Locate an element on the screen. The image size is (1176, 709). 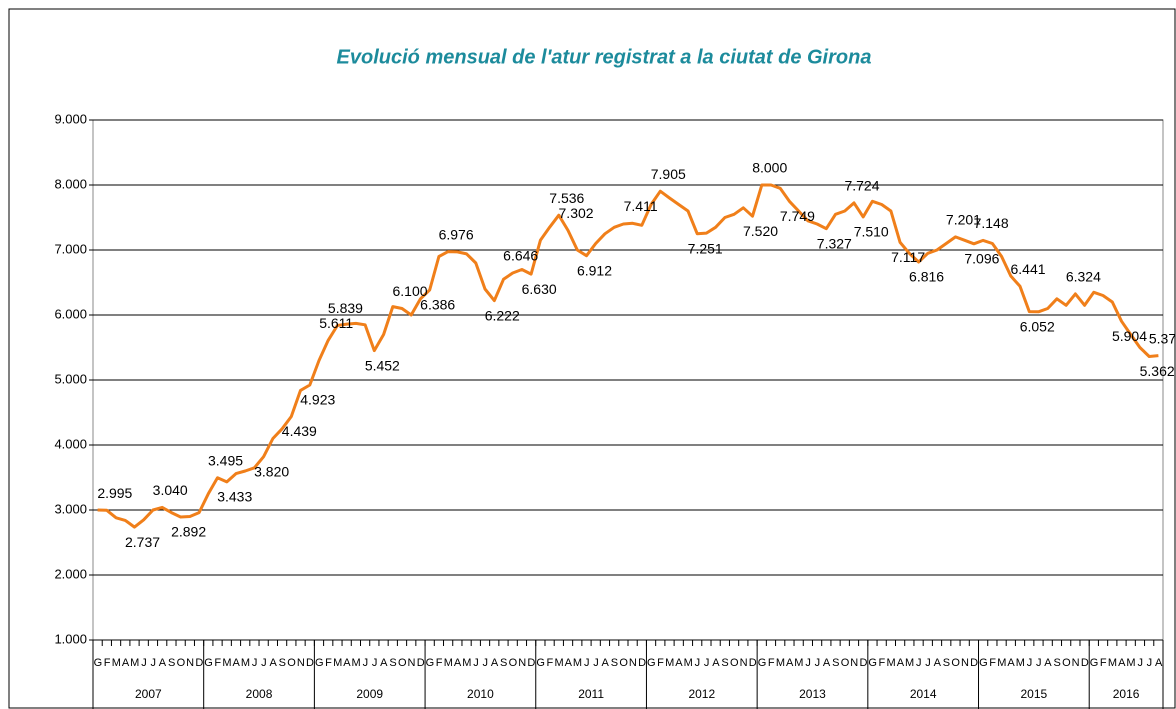
data-label: 2.737 is located at coordinates (142, 542).